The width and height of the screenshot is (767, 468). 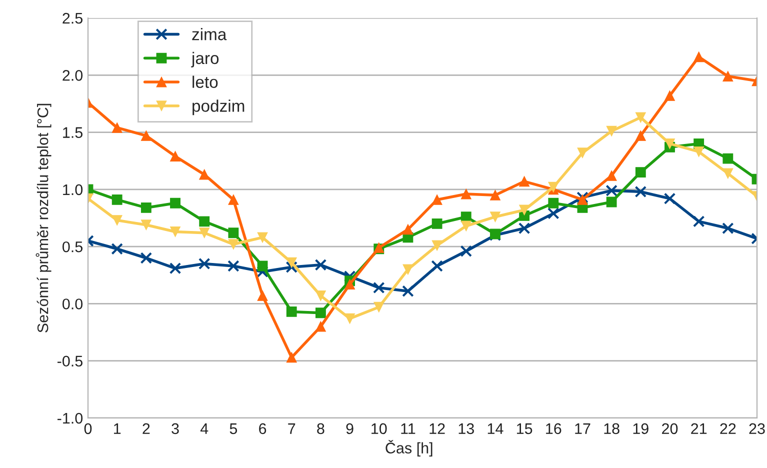 I want to click on x-tick-label: 5, so click(x=234, y=428).